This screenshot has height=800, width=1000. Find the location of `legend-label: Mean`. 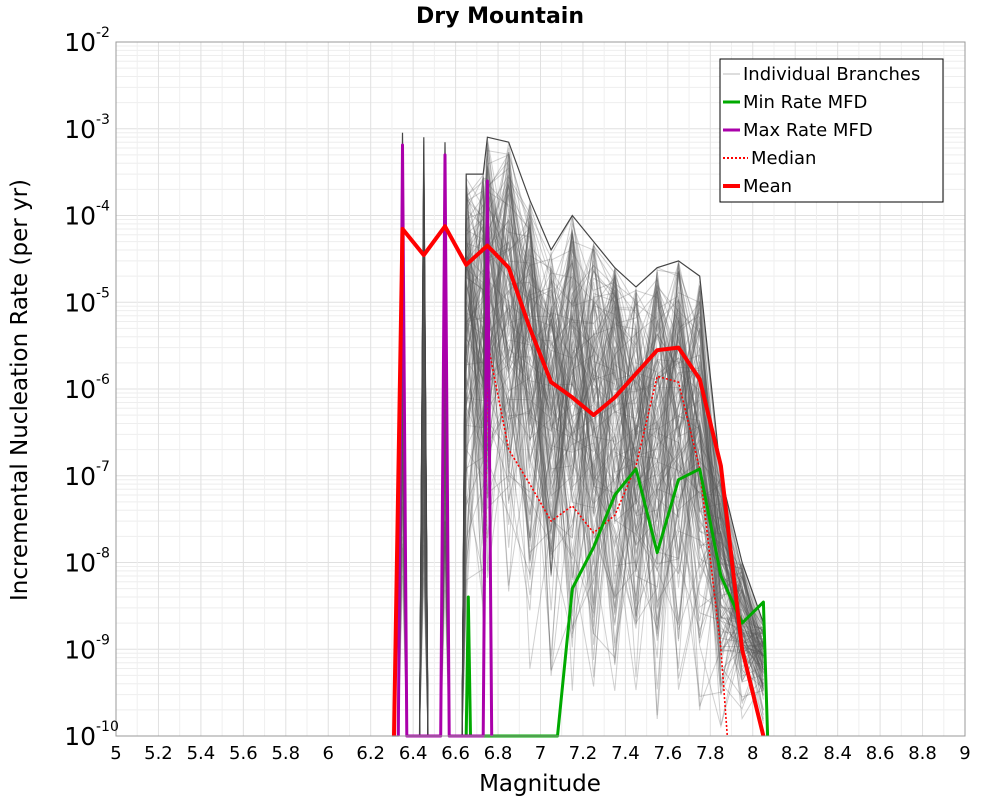

legend-label: Mean is located at coordinates (767, 186).